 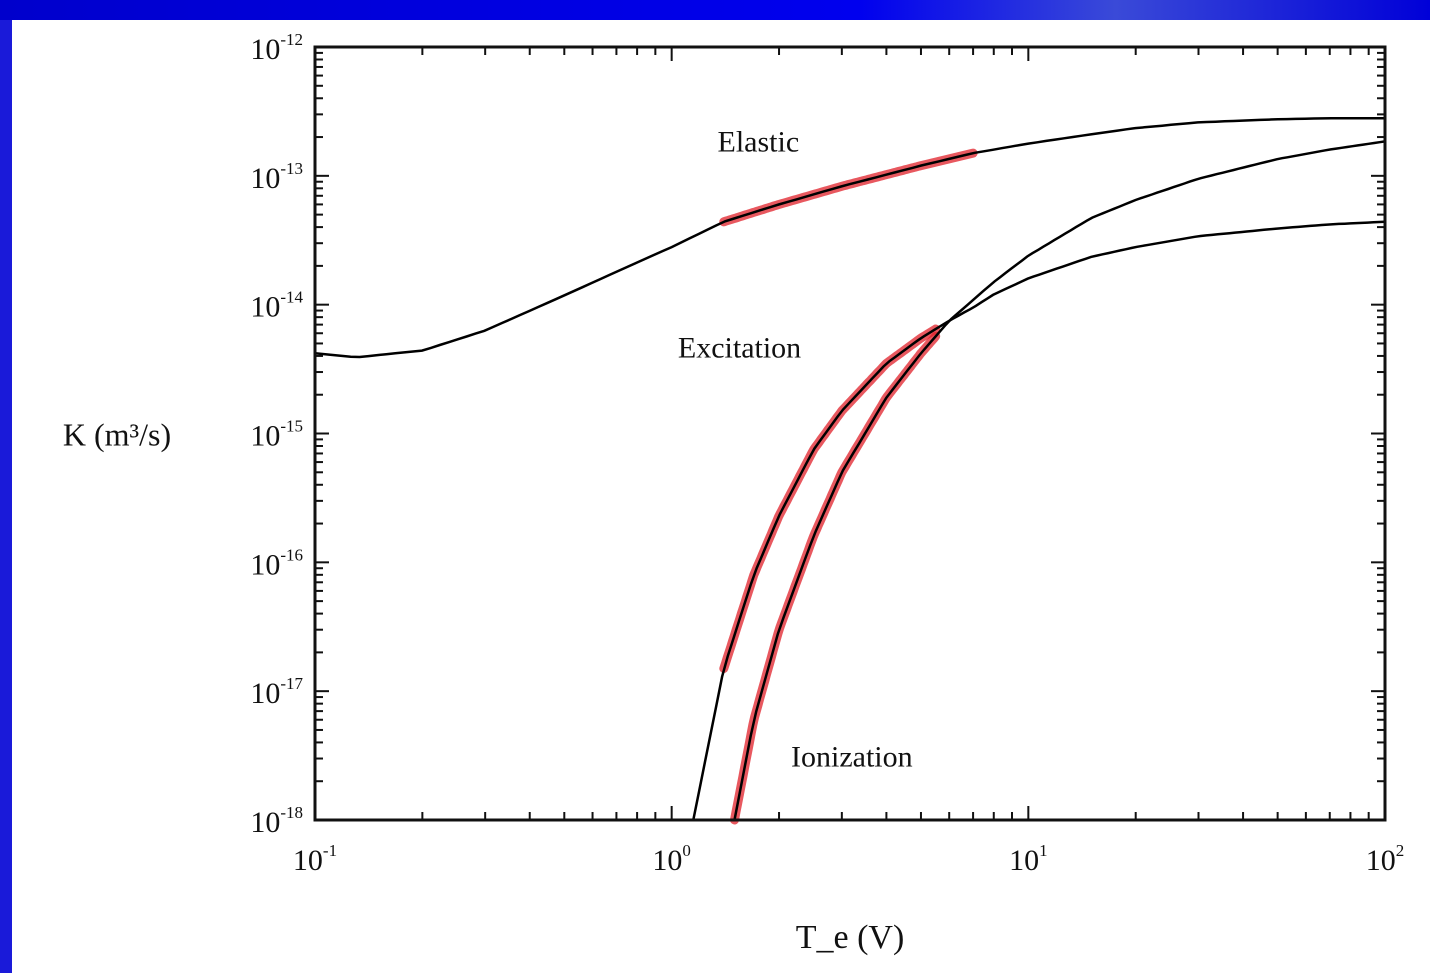 I want to click on series-label-layer: Elastic Excitation Ionization, so click(x=795, y=449).